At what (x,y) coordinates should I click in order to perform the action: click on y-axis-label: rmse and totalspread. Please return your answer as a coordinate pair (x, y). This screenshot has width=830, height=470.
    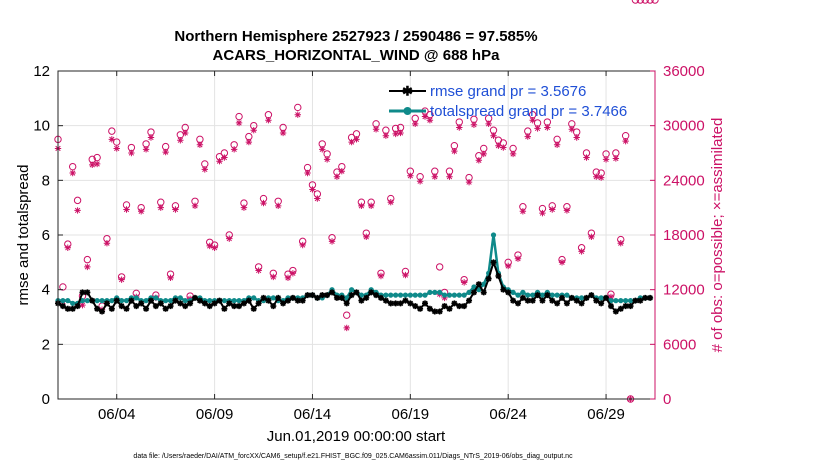
    Looking at the image, I should click on (23, 235).